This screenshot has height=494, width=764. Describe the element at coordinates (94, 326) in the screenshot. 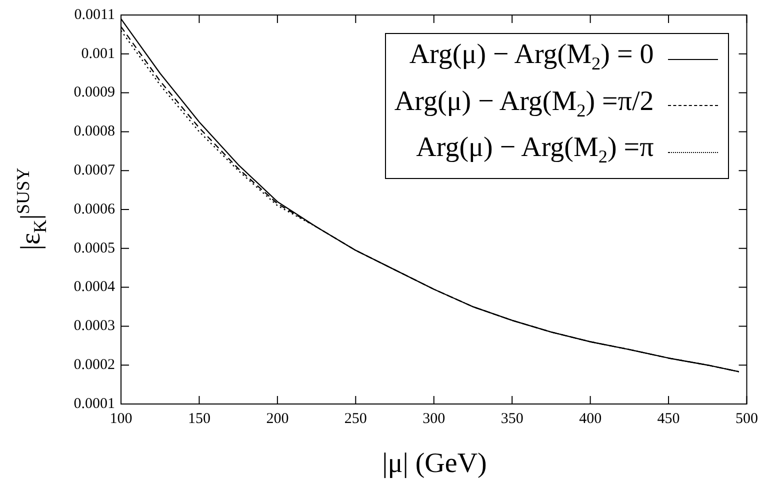

I see `y-tick-label: 0.0003` at that location.